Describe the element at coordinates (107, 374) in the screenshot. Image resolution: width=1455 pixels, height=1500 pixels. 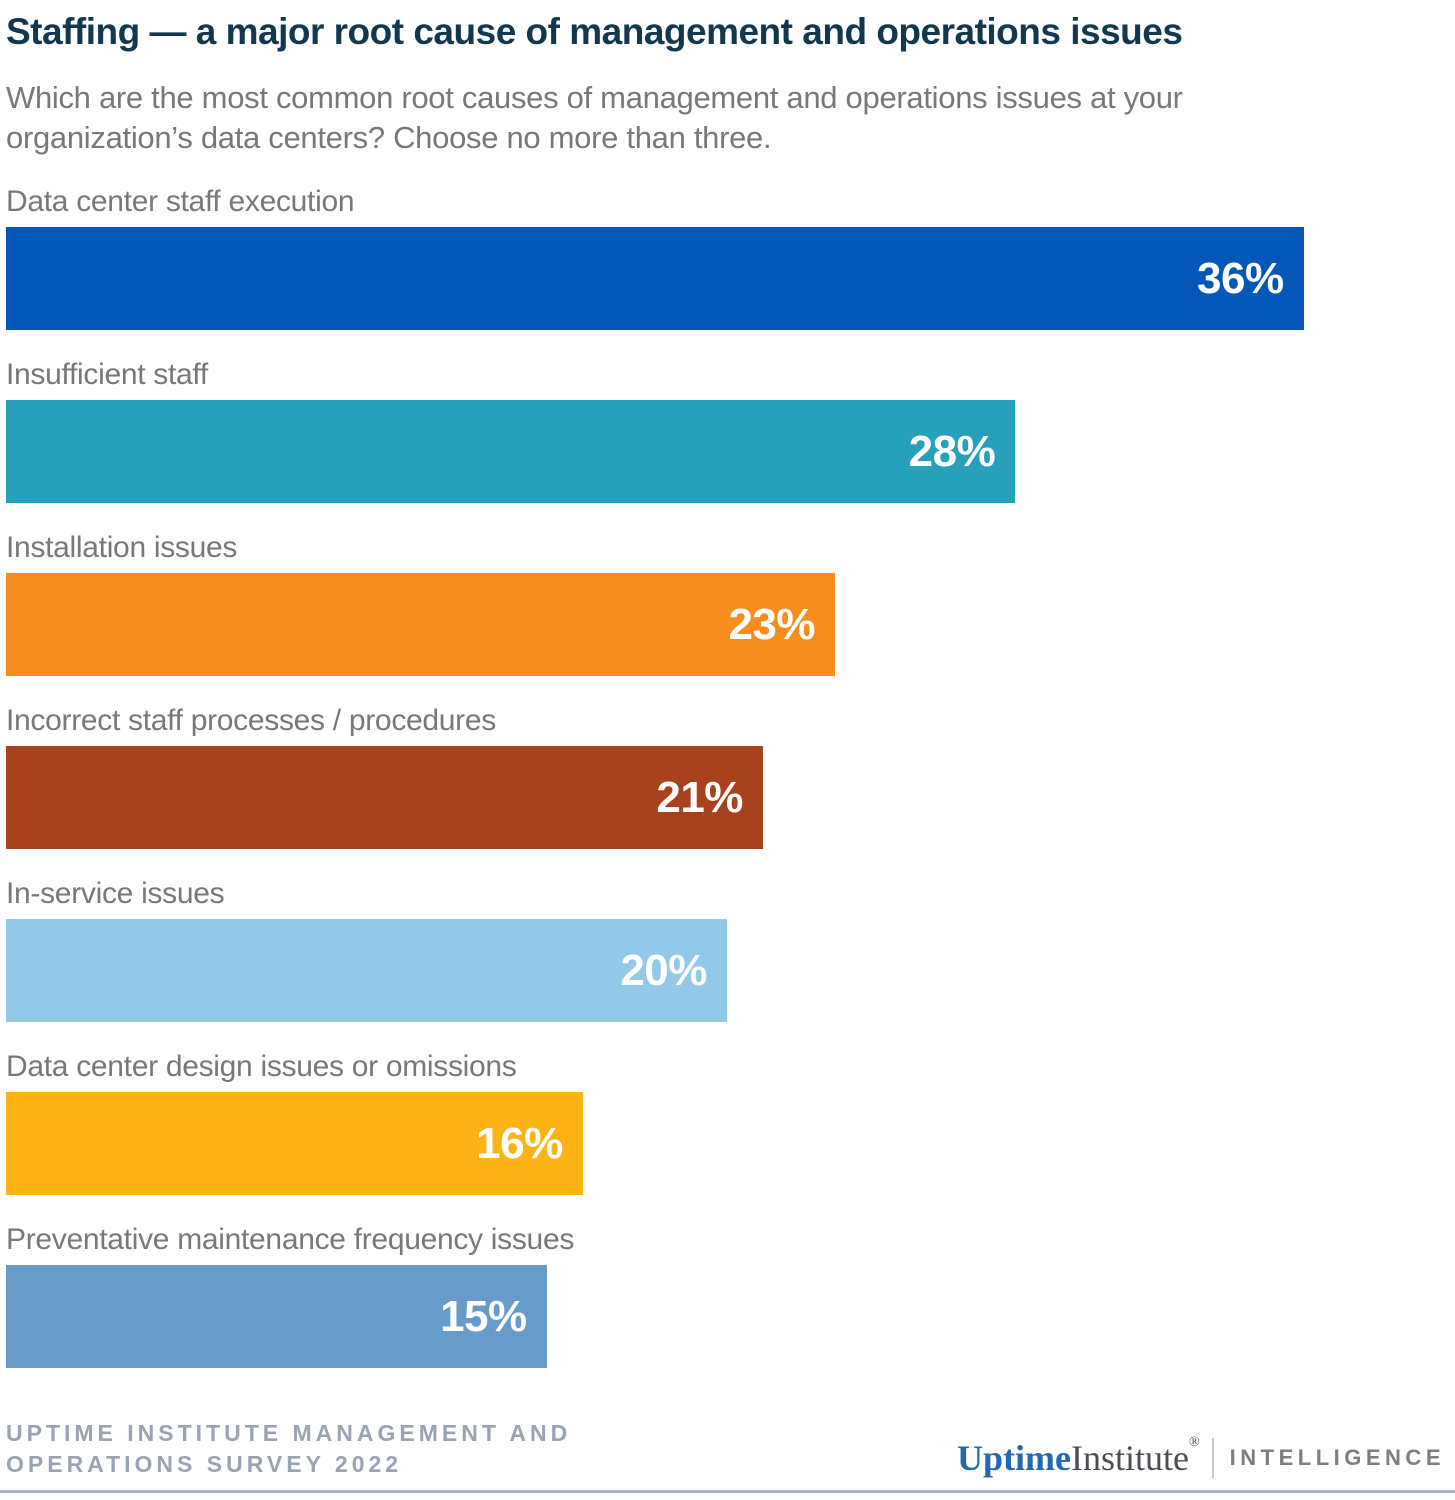
I see `bar-category-label: Insufficient staff` at that location.